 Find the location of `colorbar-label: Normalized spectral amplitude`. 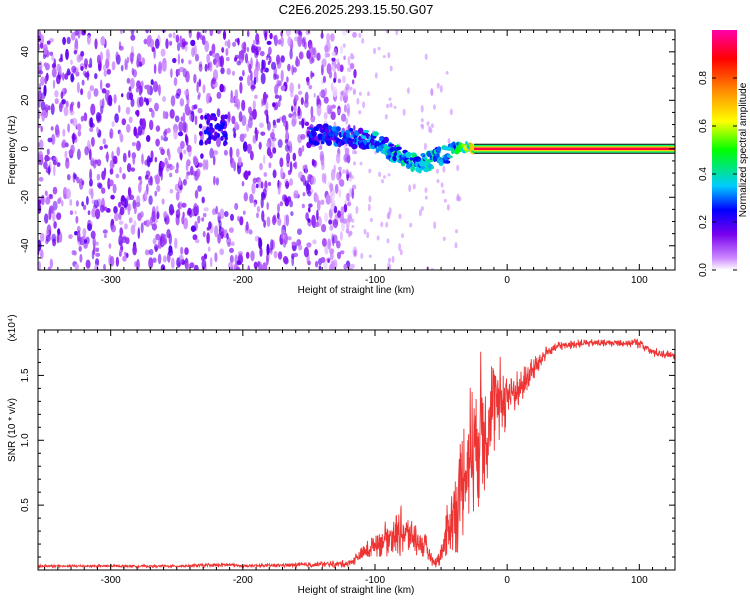

colorbar-label: Normalized spectral amplitude is located at coordinates (743, 149).